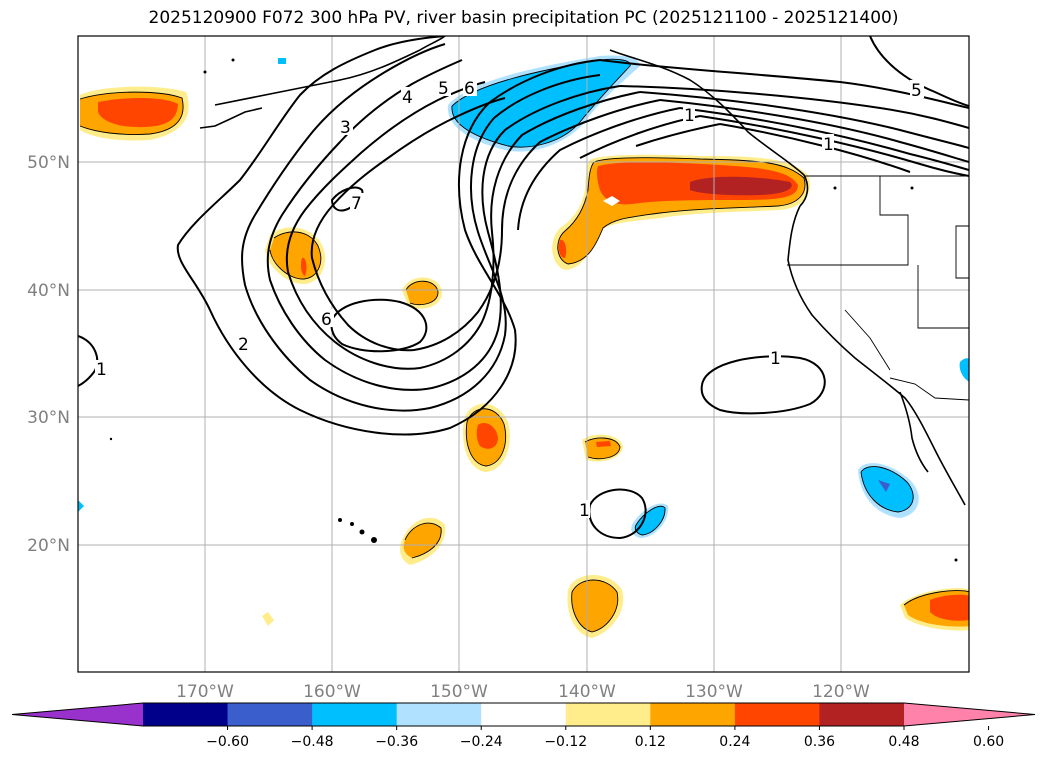 The height and width of the screenshot is (765, 1047). What do you see at coordinates (969, 714) in the screenshot?
I see `colorbar-extend-high` at bounding box center [969, 714].